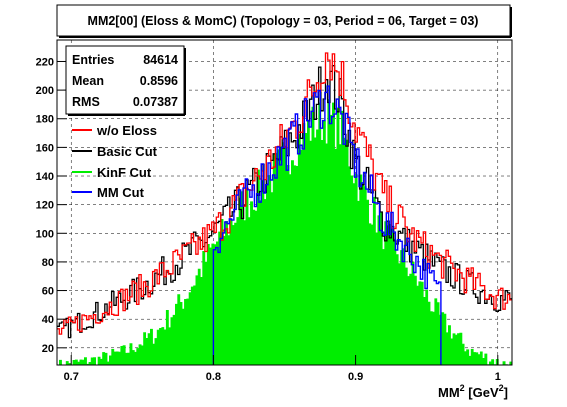 The width and height of the screenshot is (567, 407). What do you see at coordinates (48, 320) in the screenshot?
I see `y-tick-label: 40` at bounding box center [48, 320].